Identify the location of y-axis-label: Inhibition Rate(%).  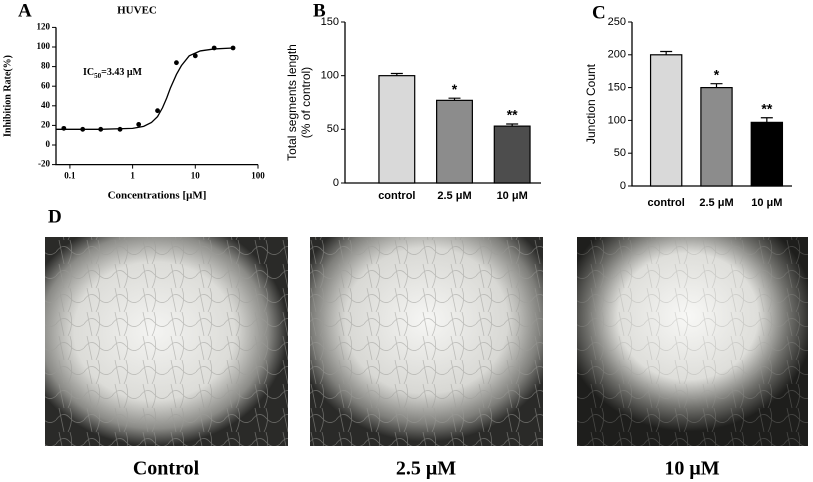
(7, 96).